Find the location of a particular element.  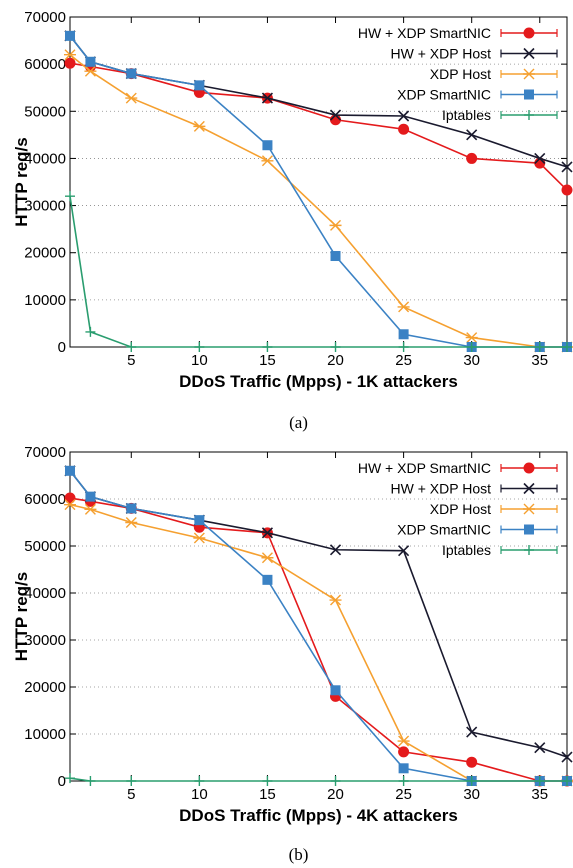

legend-label: XDP SmartNIC is located at coordinates (444, 530).